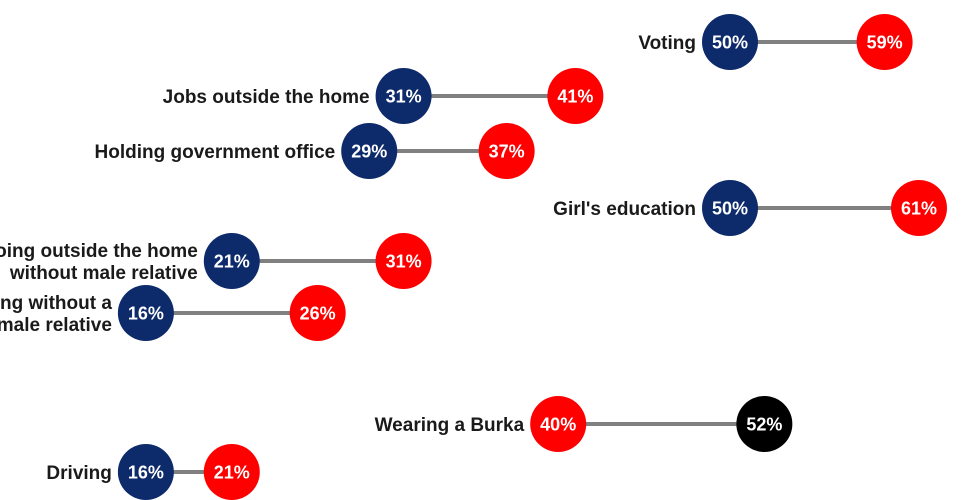 This screenshot has width=967, height=500. I want to click on start-value-label-3: 50%, so click(730, 209).